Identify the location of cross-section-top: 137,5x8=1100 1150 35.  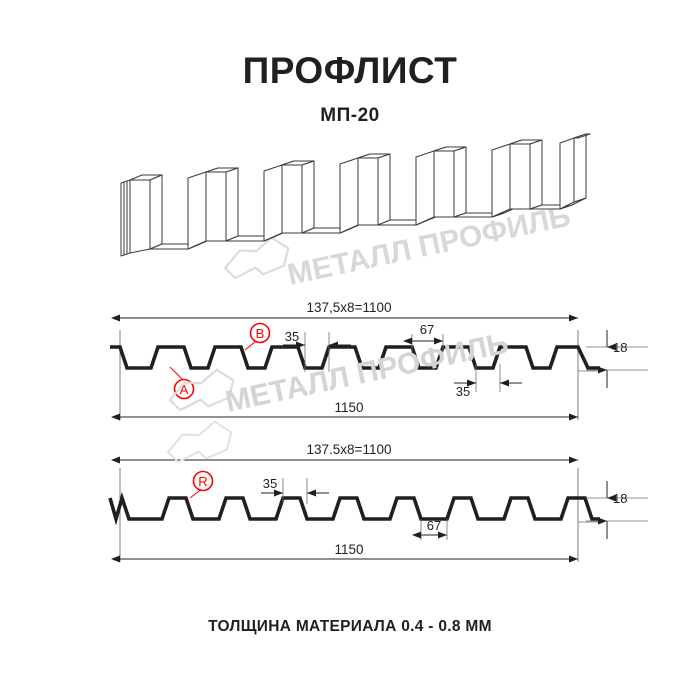
(379, 360).